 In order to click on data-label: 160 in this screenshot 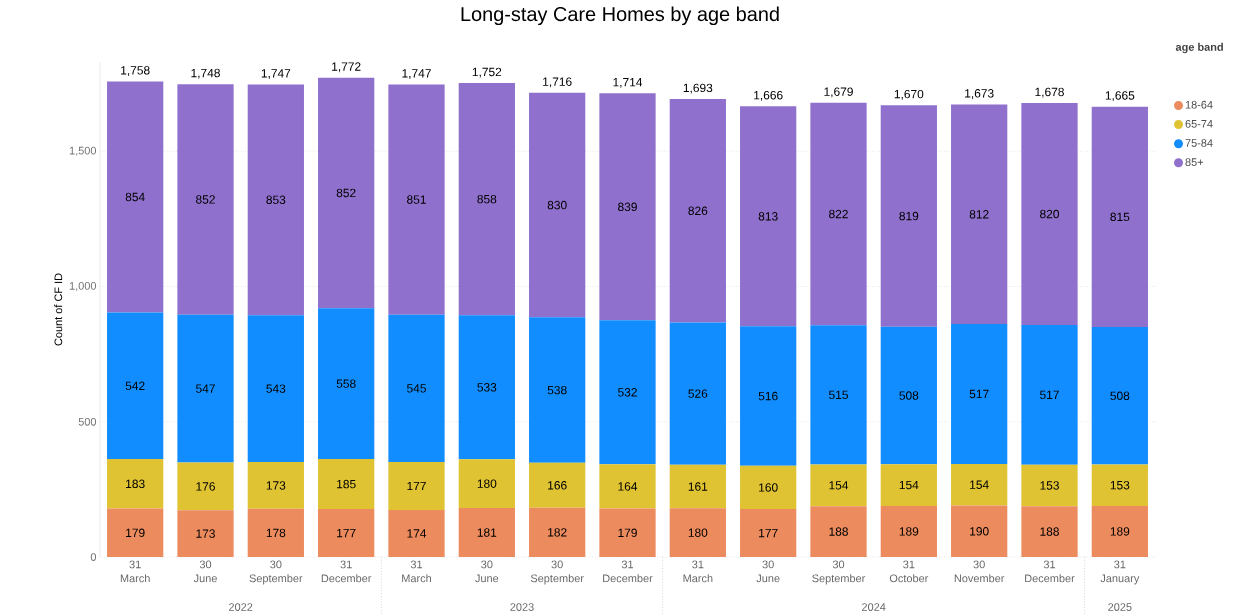, I will do `click(768, 487)`.